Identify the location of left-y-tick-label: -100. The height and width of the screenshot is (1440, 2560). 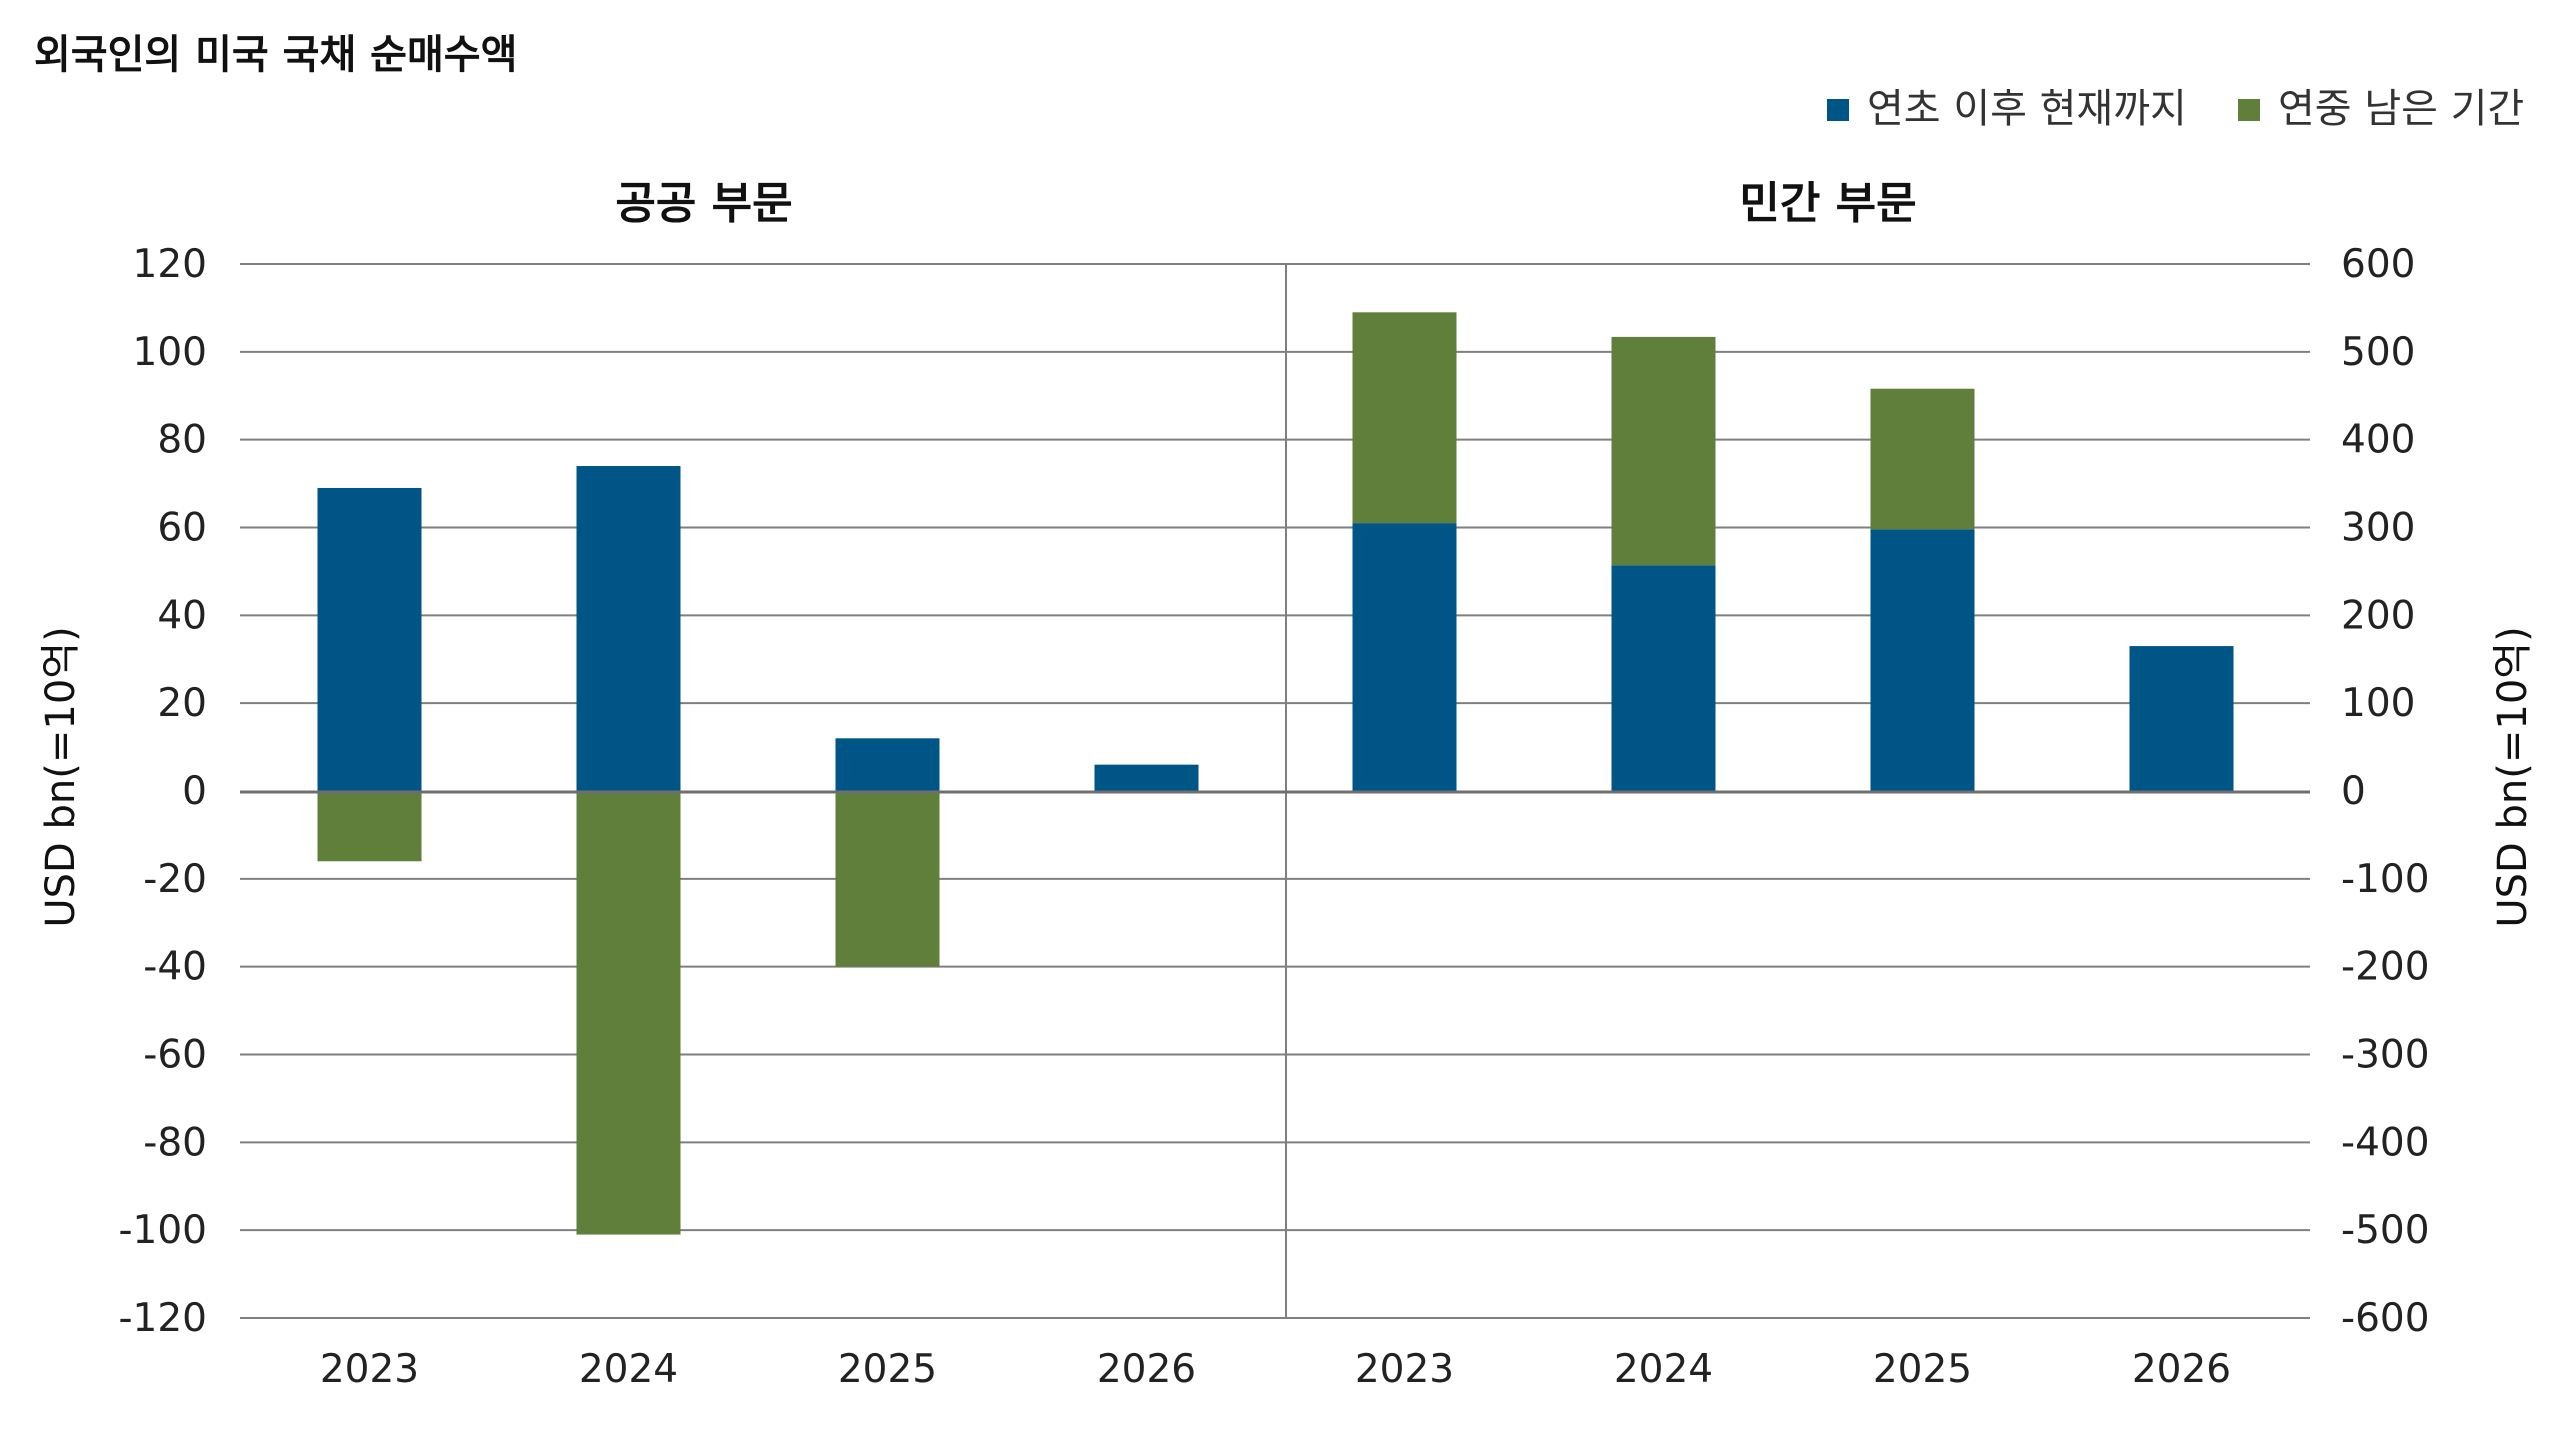
(162, 1230).